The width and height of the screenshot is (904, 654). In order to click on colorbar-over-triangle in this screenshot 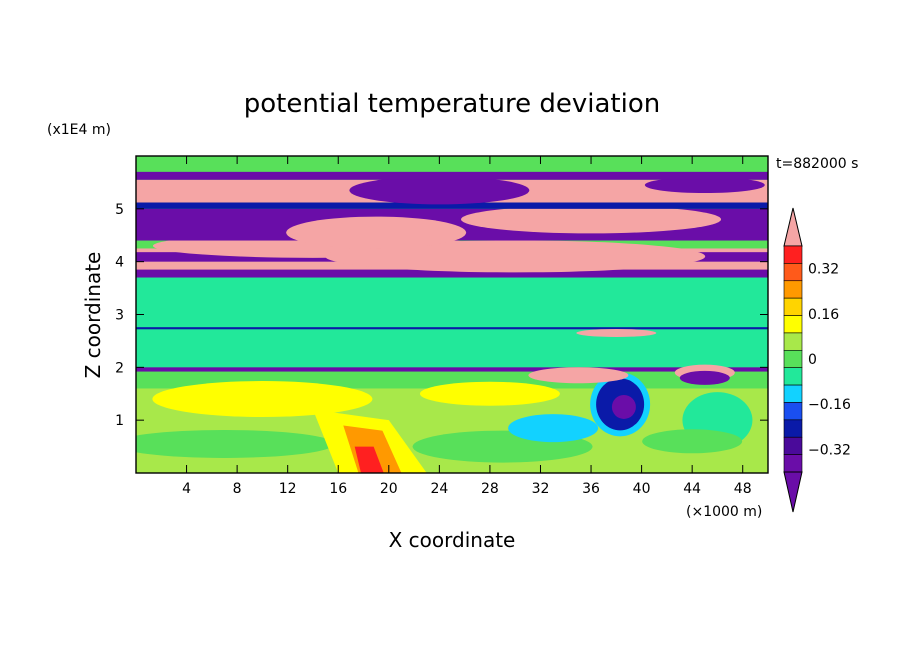, I will do `click(793, 227)`.